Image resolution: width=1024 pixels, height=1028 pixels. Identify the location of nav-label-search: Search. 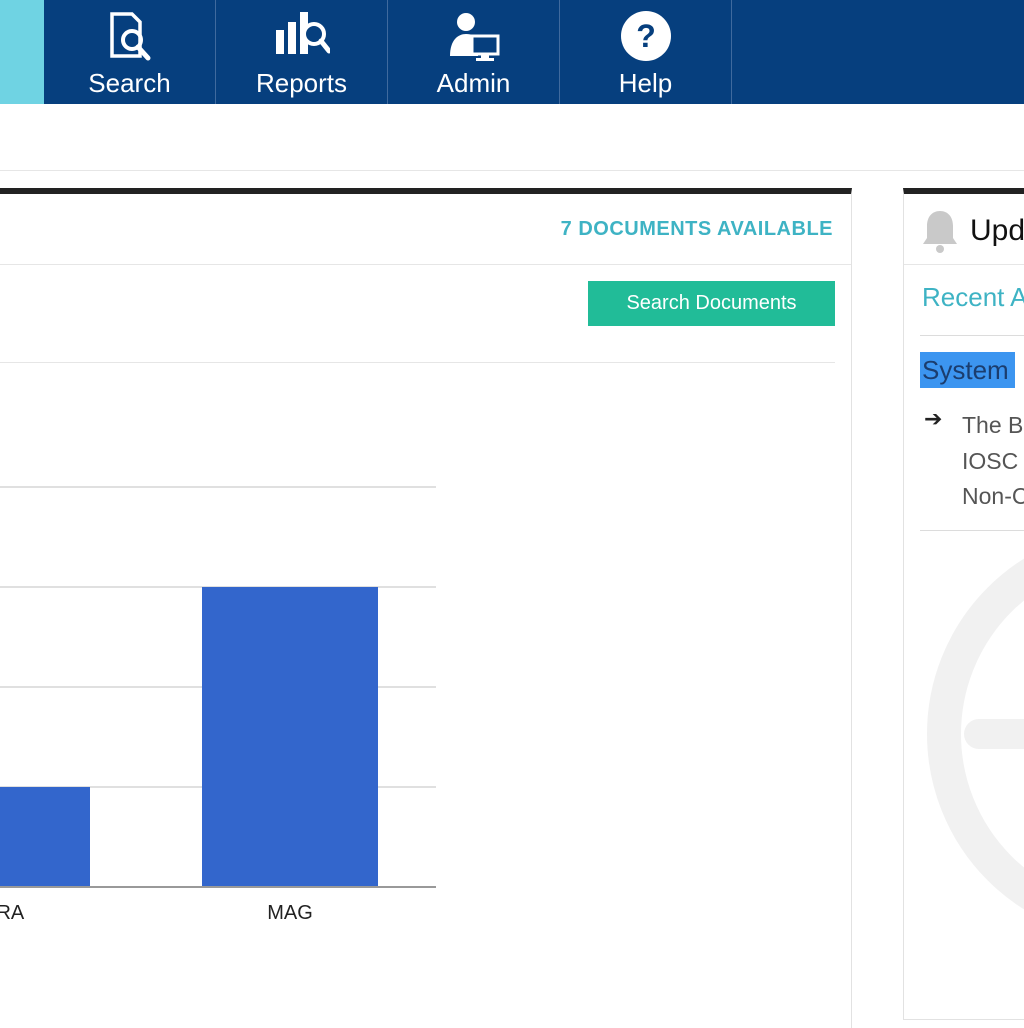
(129, 83).